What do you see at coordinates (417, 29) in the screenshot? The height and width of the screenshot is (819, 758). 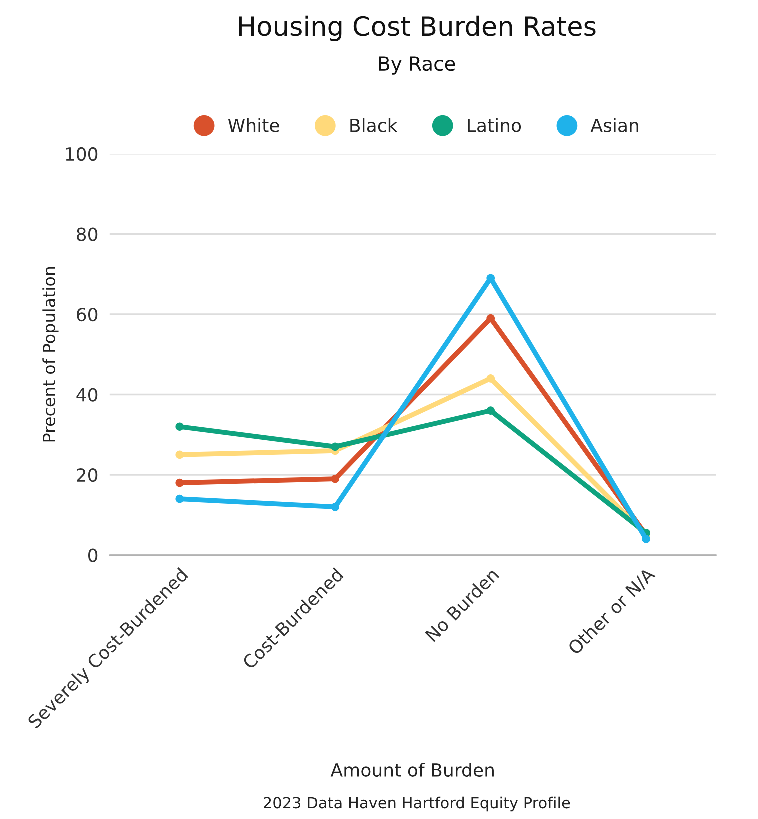 I see `chart-title: Housing Cost Burden Rates` at bounding box center [417, 29].